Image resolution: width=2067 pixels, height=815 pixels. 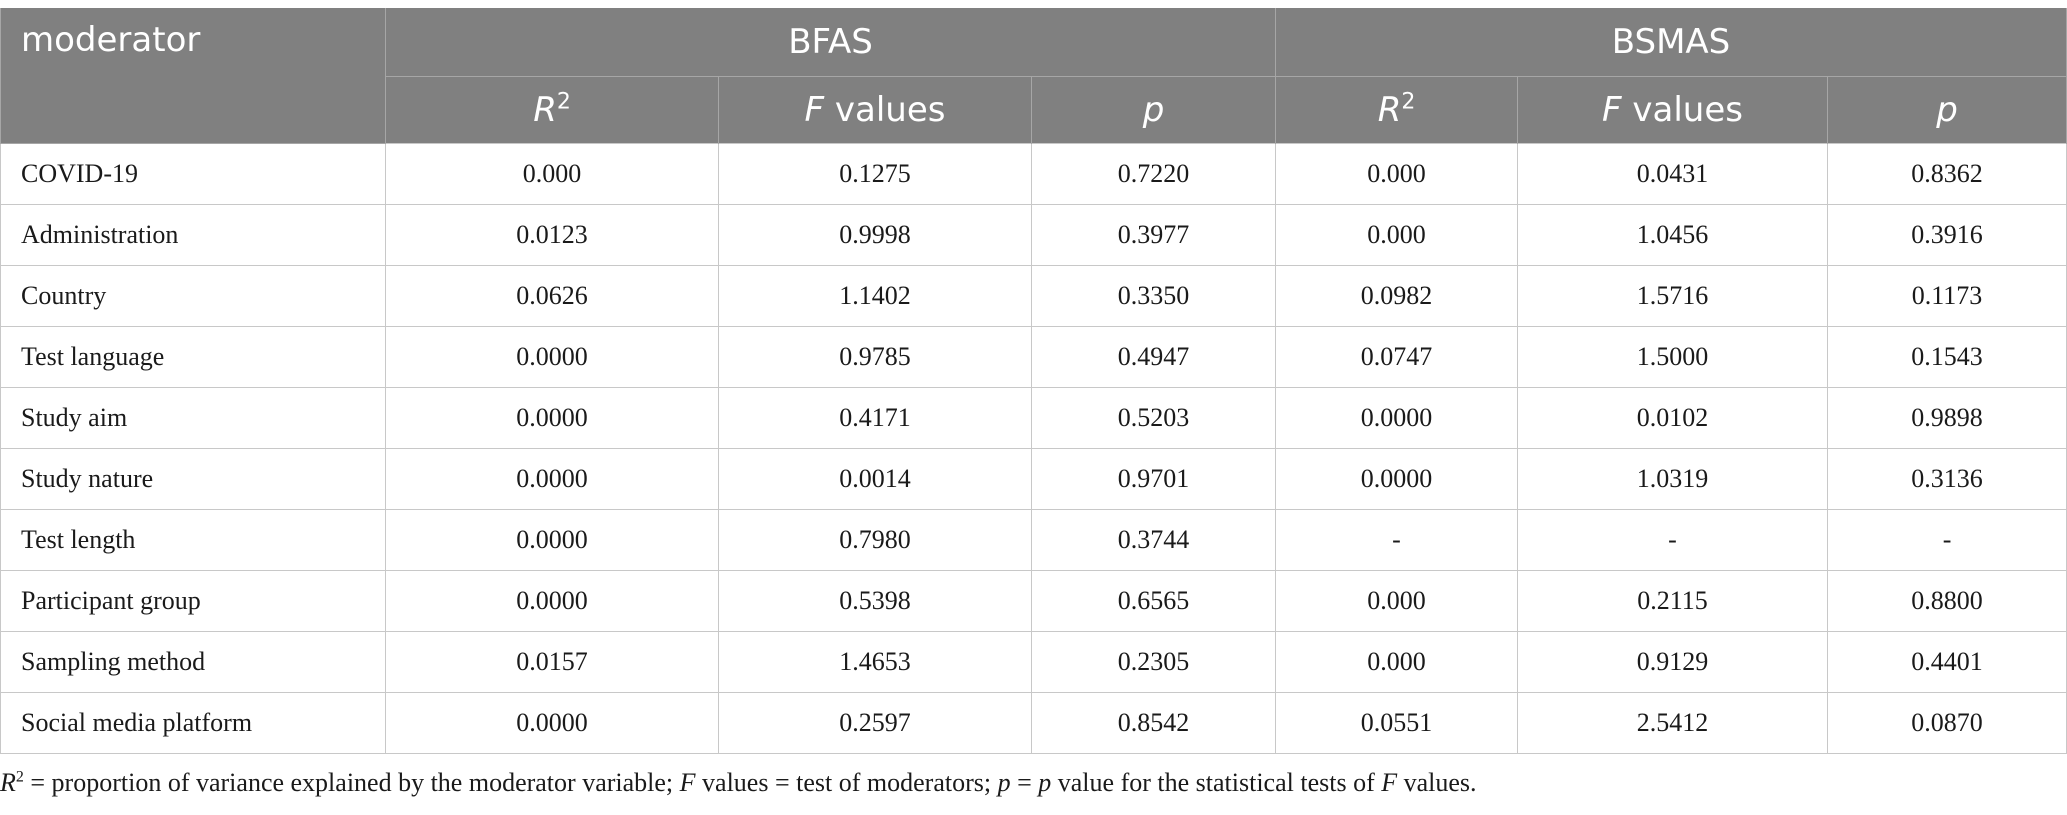 I want to click on bfas-f-cell: 0.5398, so click(x=875, y=601).